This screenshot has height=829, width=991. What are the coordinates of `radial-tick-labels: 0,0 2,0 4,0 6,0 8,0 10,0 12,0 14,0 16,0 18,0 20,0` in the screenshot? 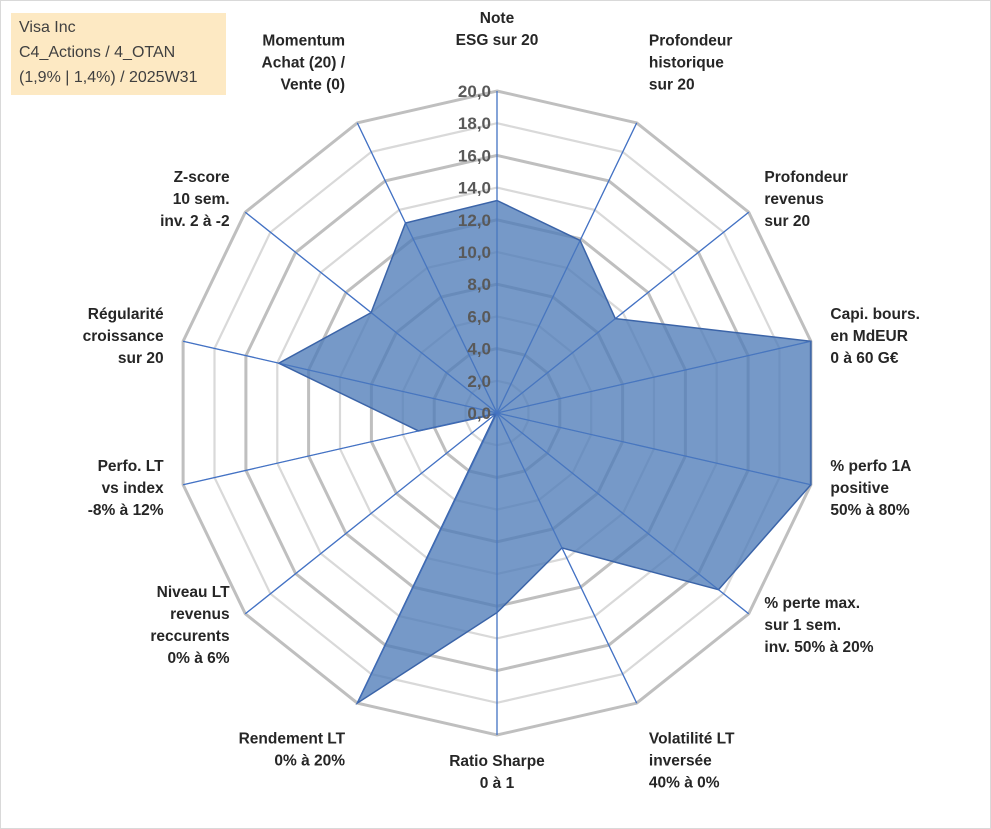 It's located at (474, 252).